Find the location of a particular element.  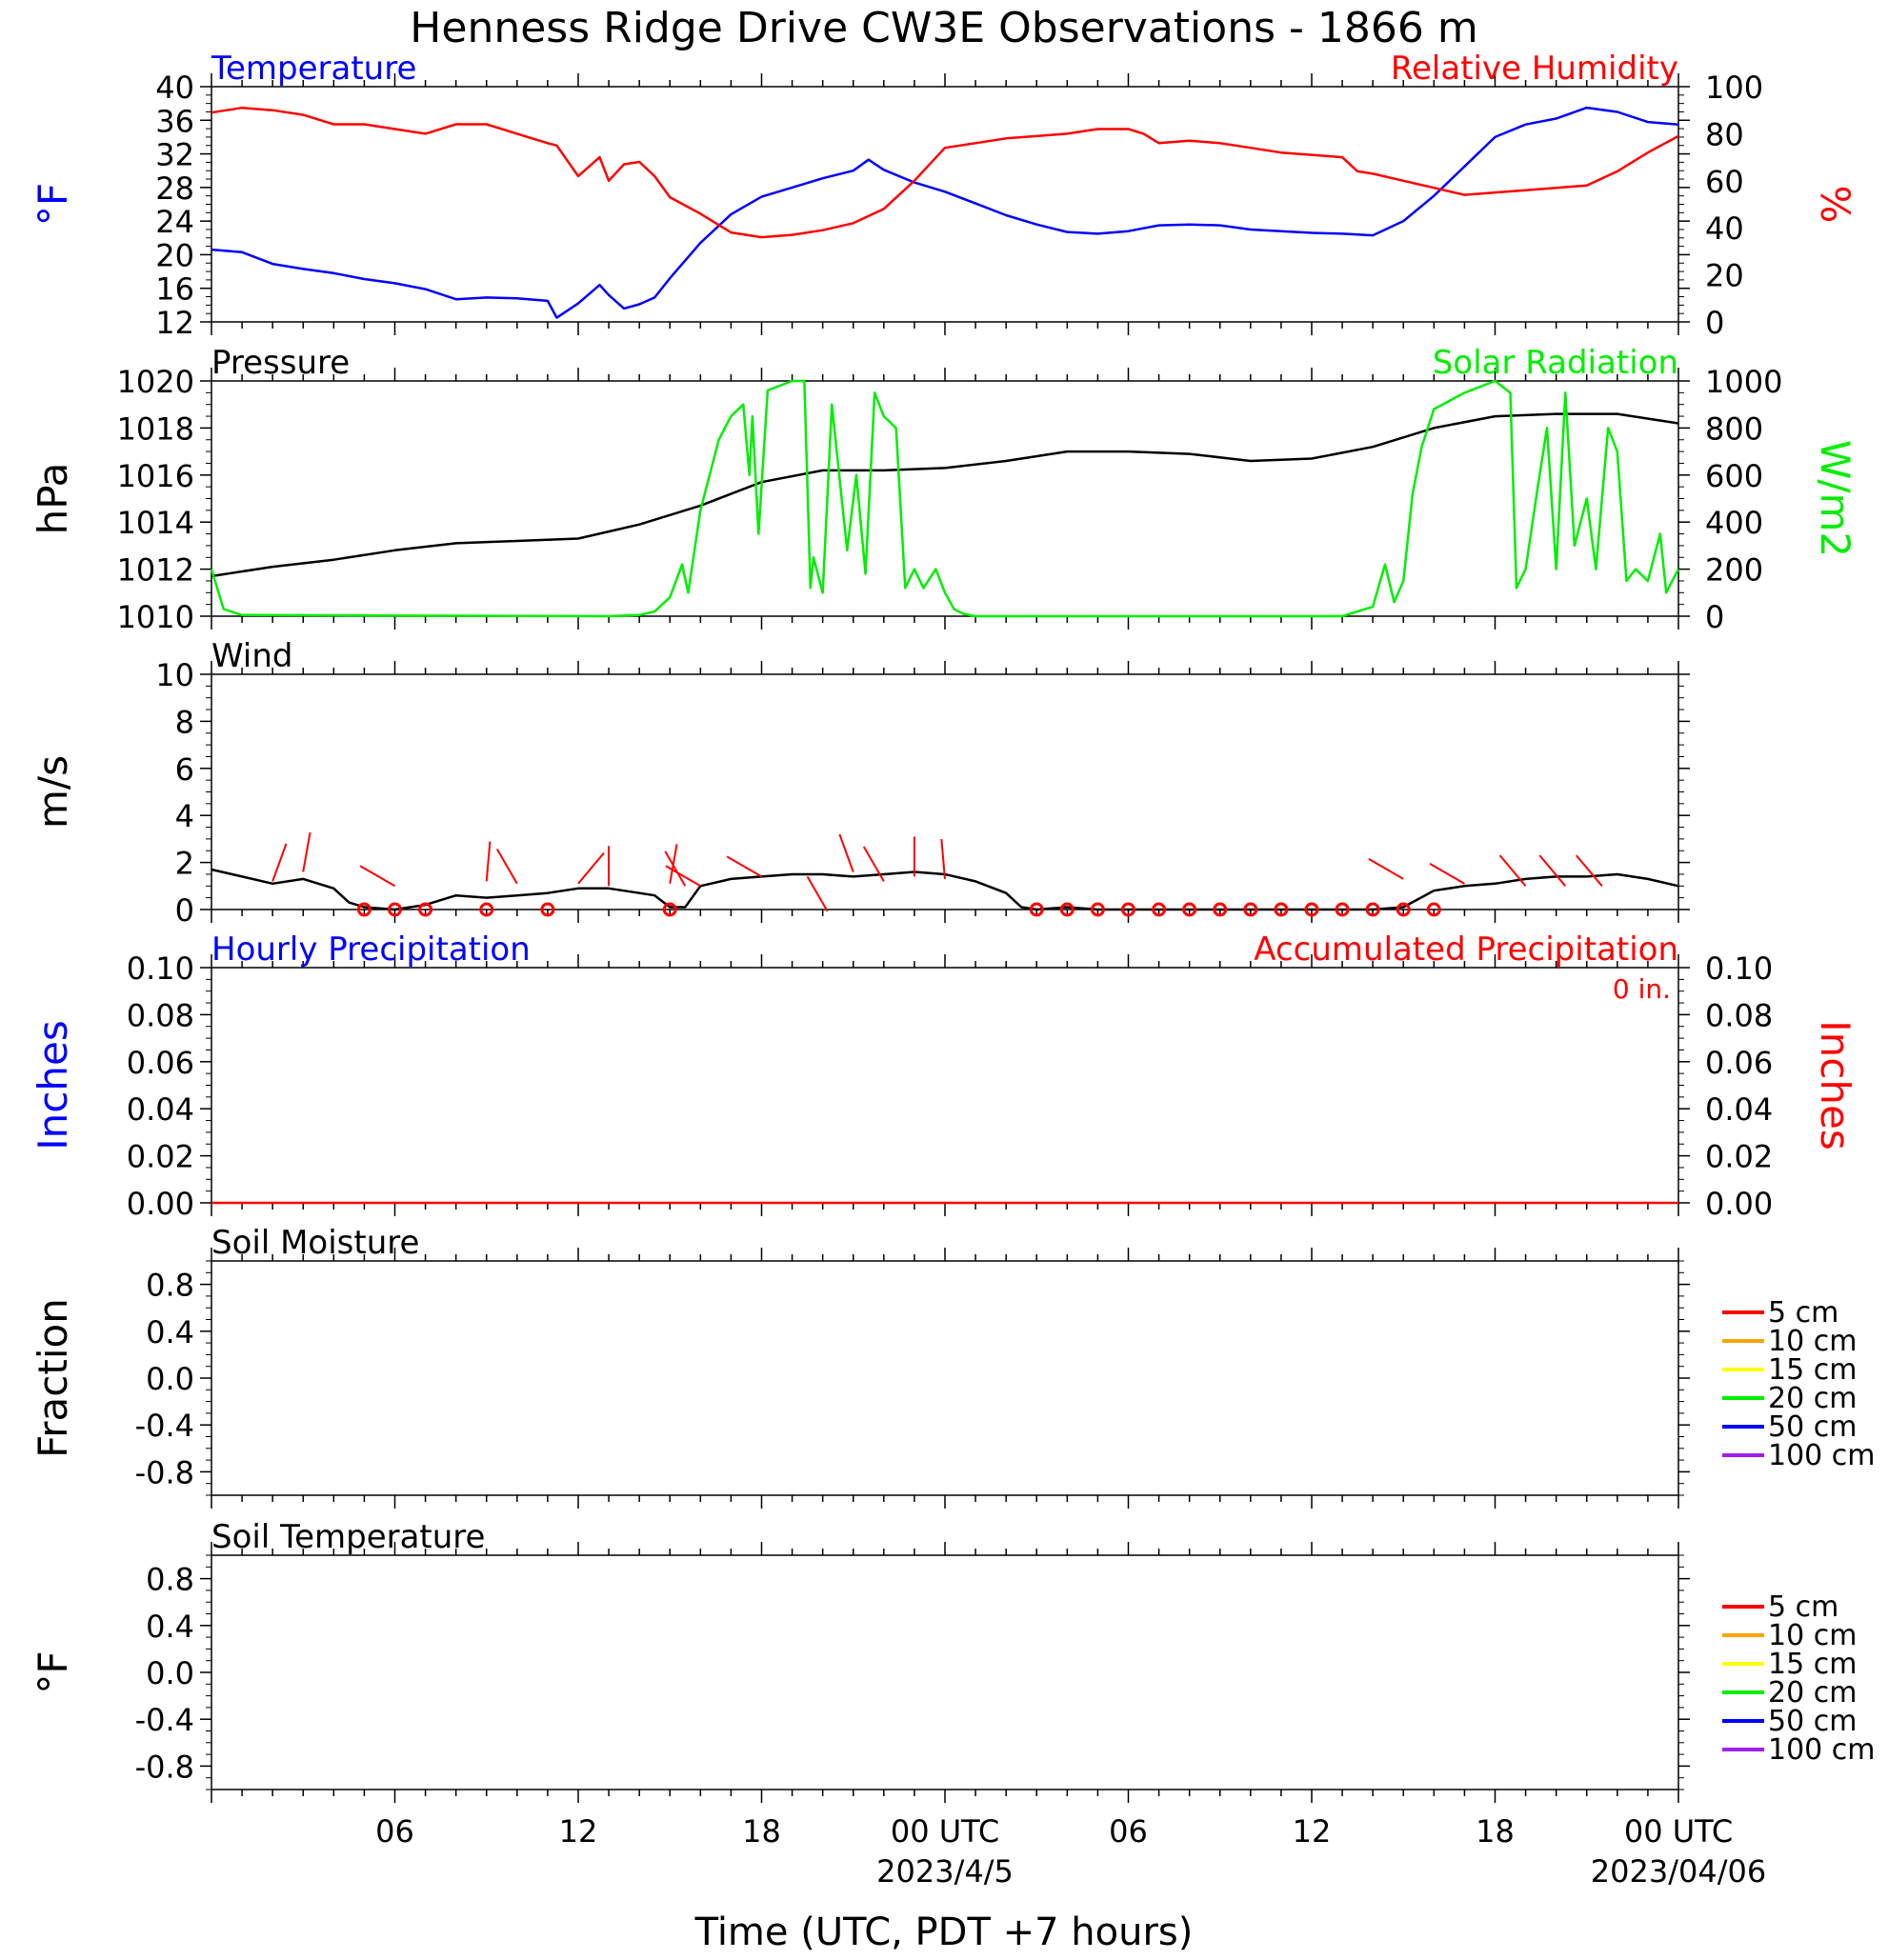

y-tick-label-left: 1016 is located at coordinates (155, 476).